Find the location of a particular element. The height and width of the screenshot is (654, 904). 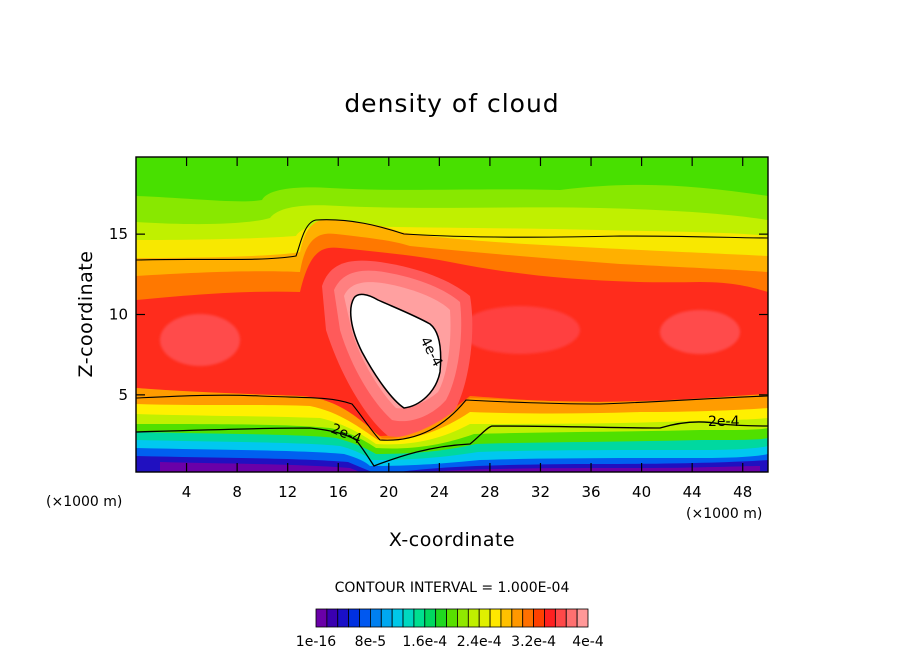

x-tick-label: 20 is located at coordinates (388, 492).